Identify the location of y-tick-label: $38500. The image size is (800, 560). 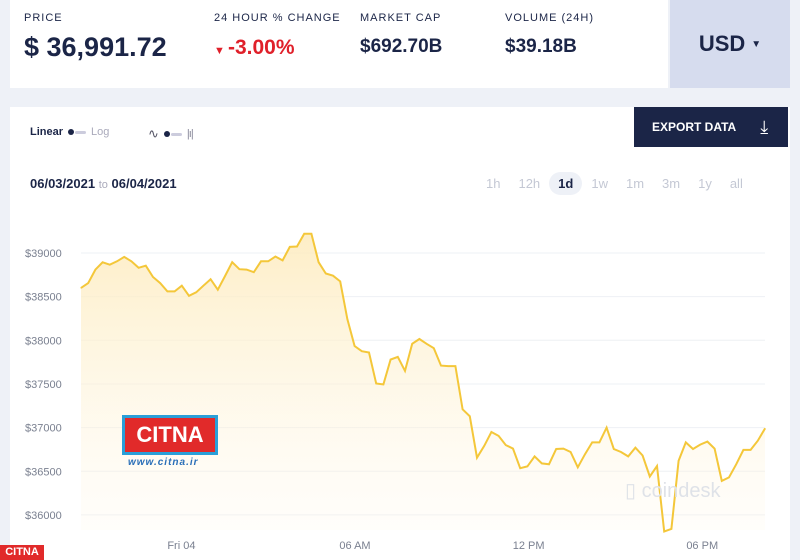
(43, 298).